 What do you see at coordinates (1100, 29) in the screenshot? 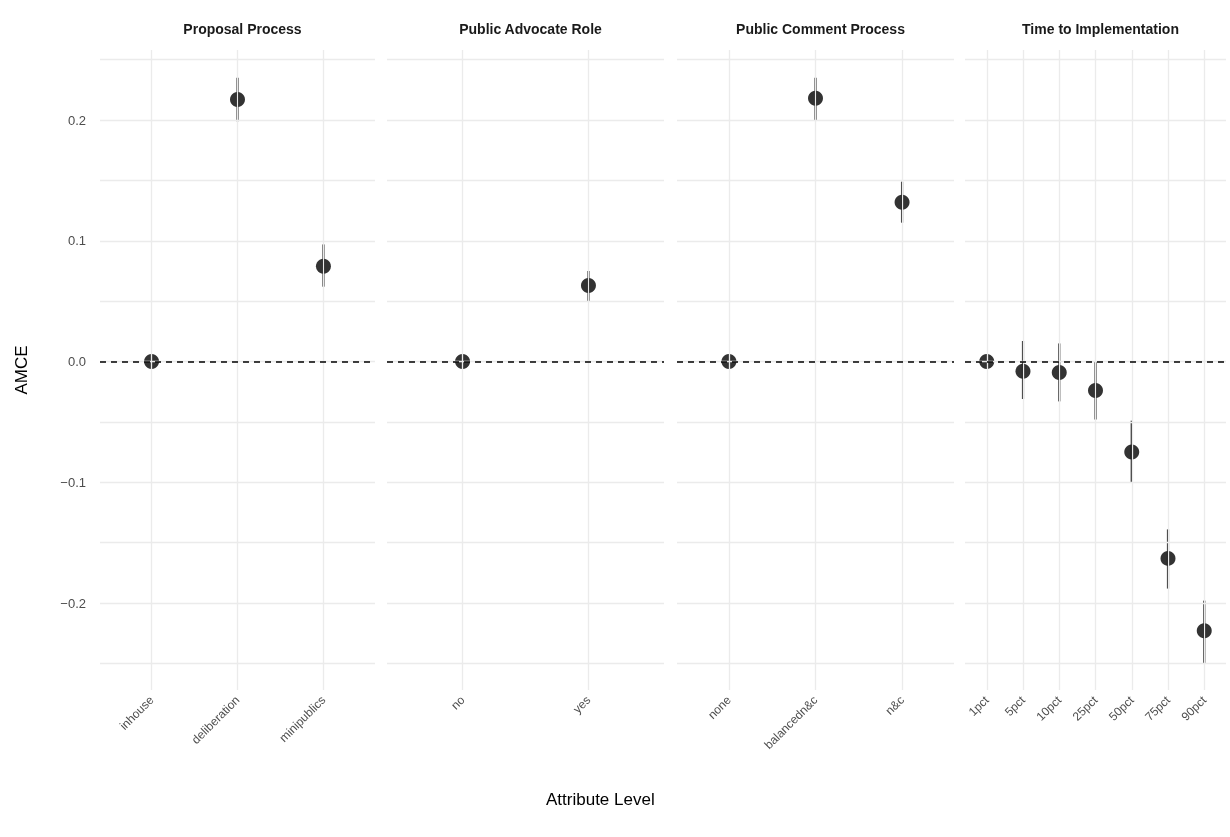
I see `chart-title: Time to Implementation` at bounding box center [1100, 29].